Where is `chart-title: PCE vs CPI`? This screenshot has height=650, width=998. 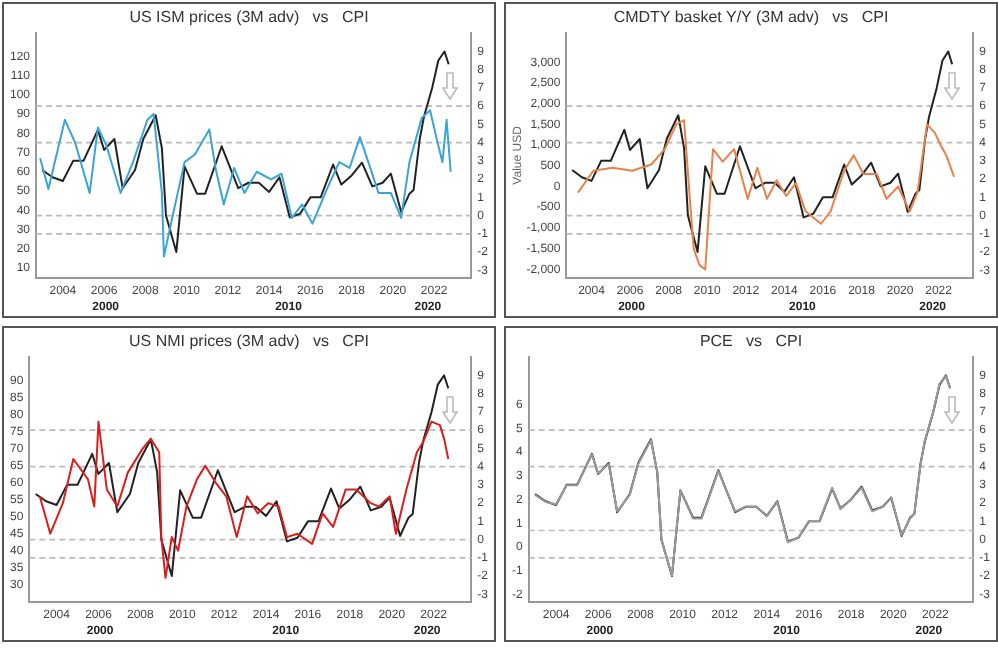
chart-title: PCE vs CPI is located at coordinates (751, 341).